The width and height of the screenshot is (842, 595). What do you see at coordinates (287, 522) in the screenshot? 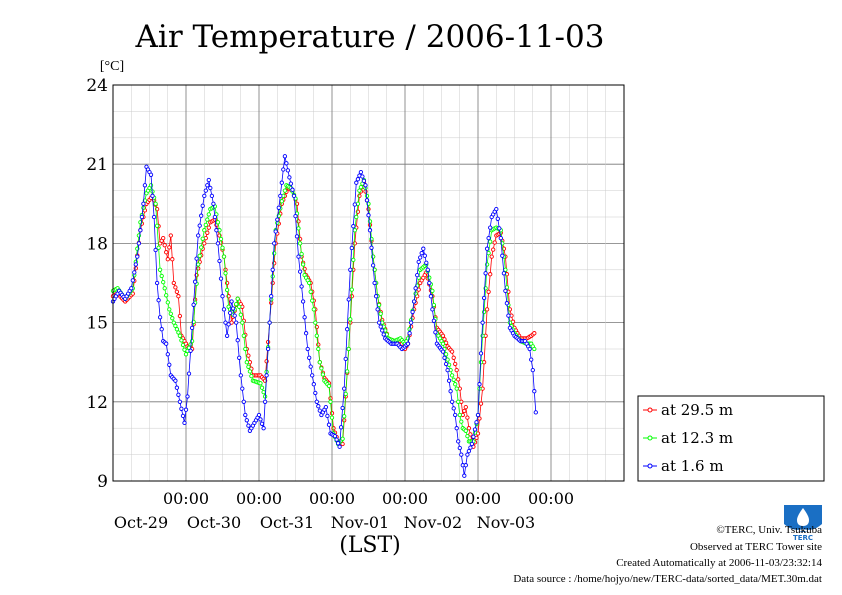
I see `x-tick-day-label: Oct-31` at bounding box center [287, 522].